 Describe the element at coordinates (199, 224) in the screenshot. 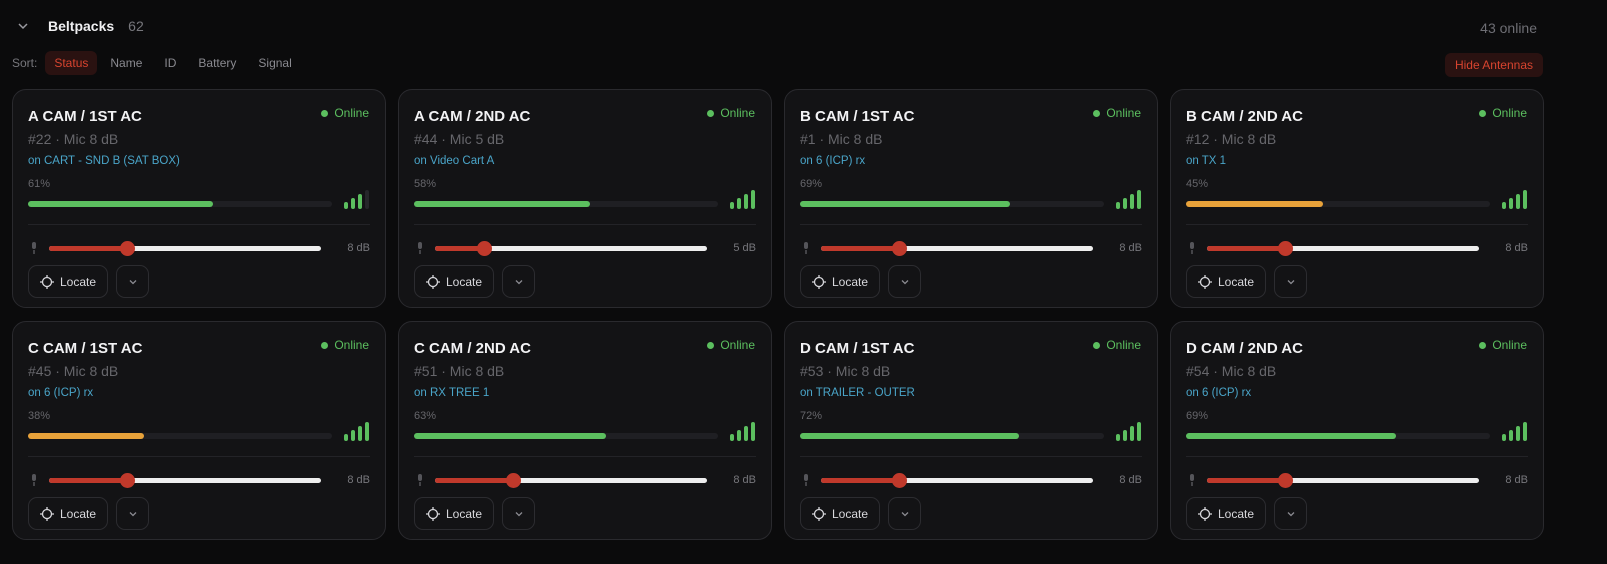

I see `divider` at that location.